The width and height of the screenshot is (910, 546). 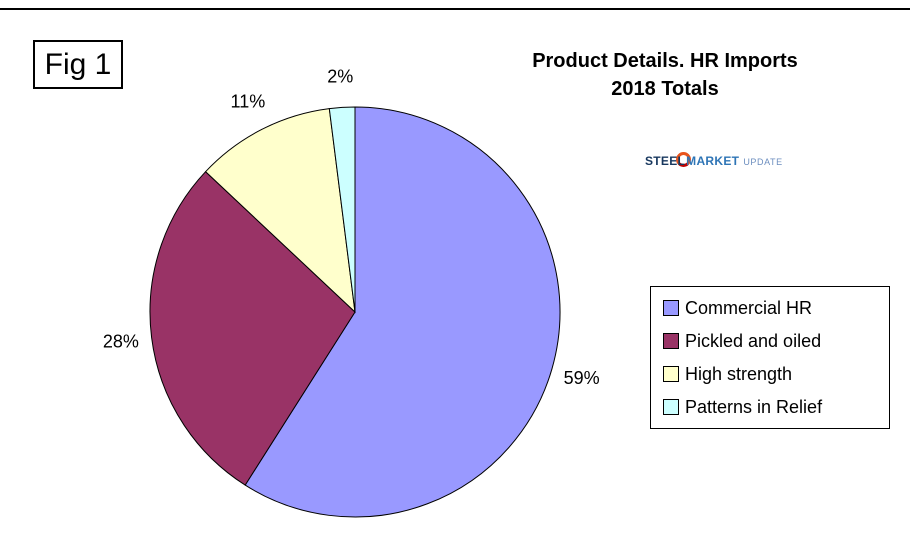 I want to click on chart-title: Product Details. HR Imports 2018 Totals, so click(x=665, y=75).